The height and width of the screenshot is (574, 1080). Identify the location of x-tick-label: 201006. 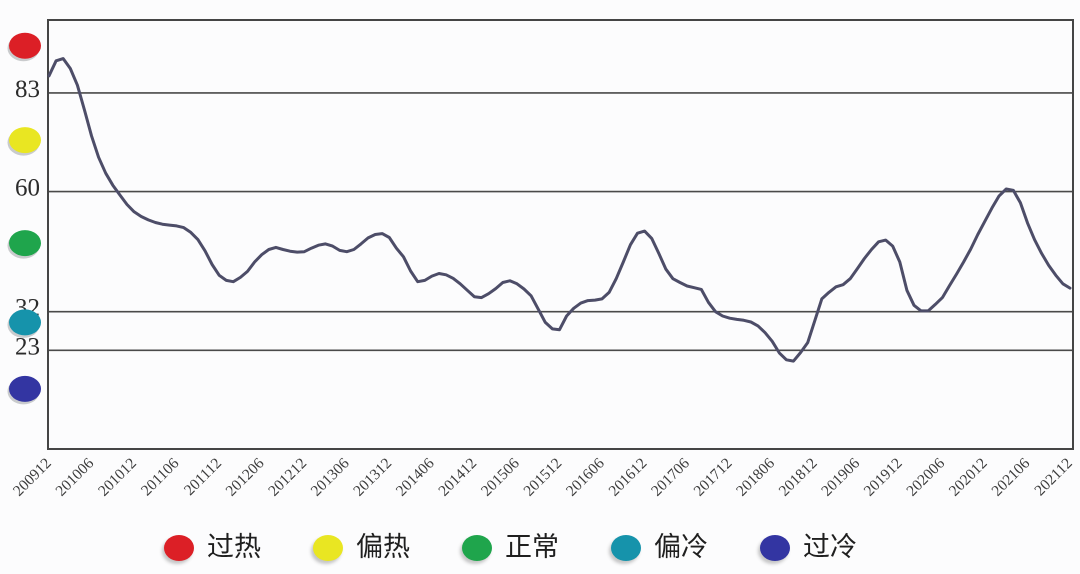
(74, 477).